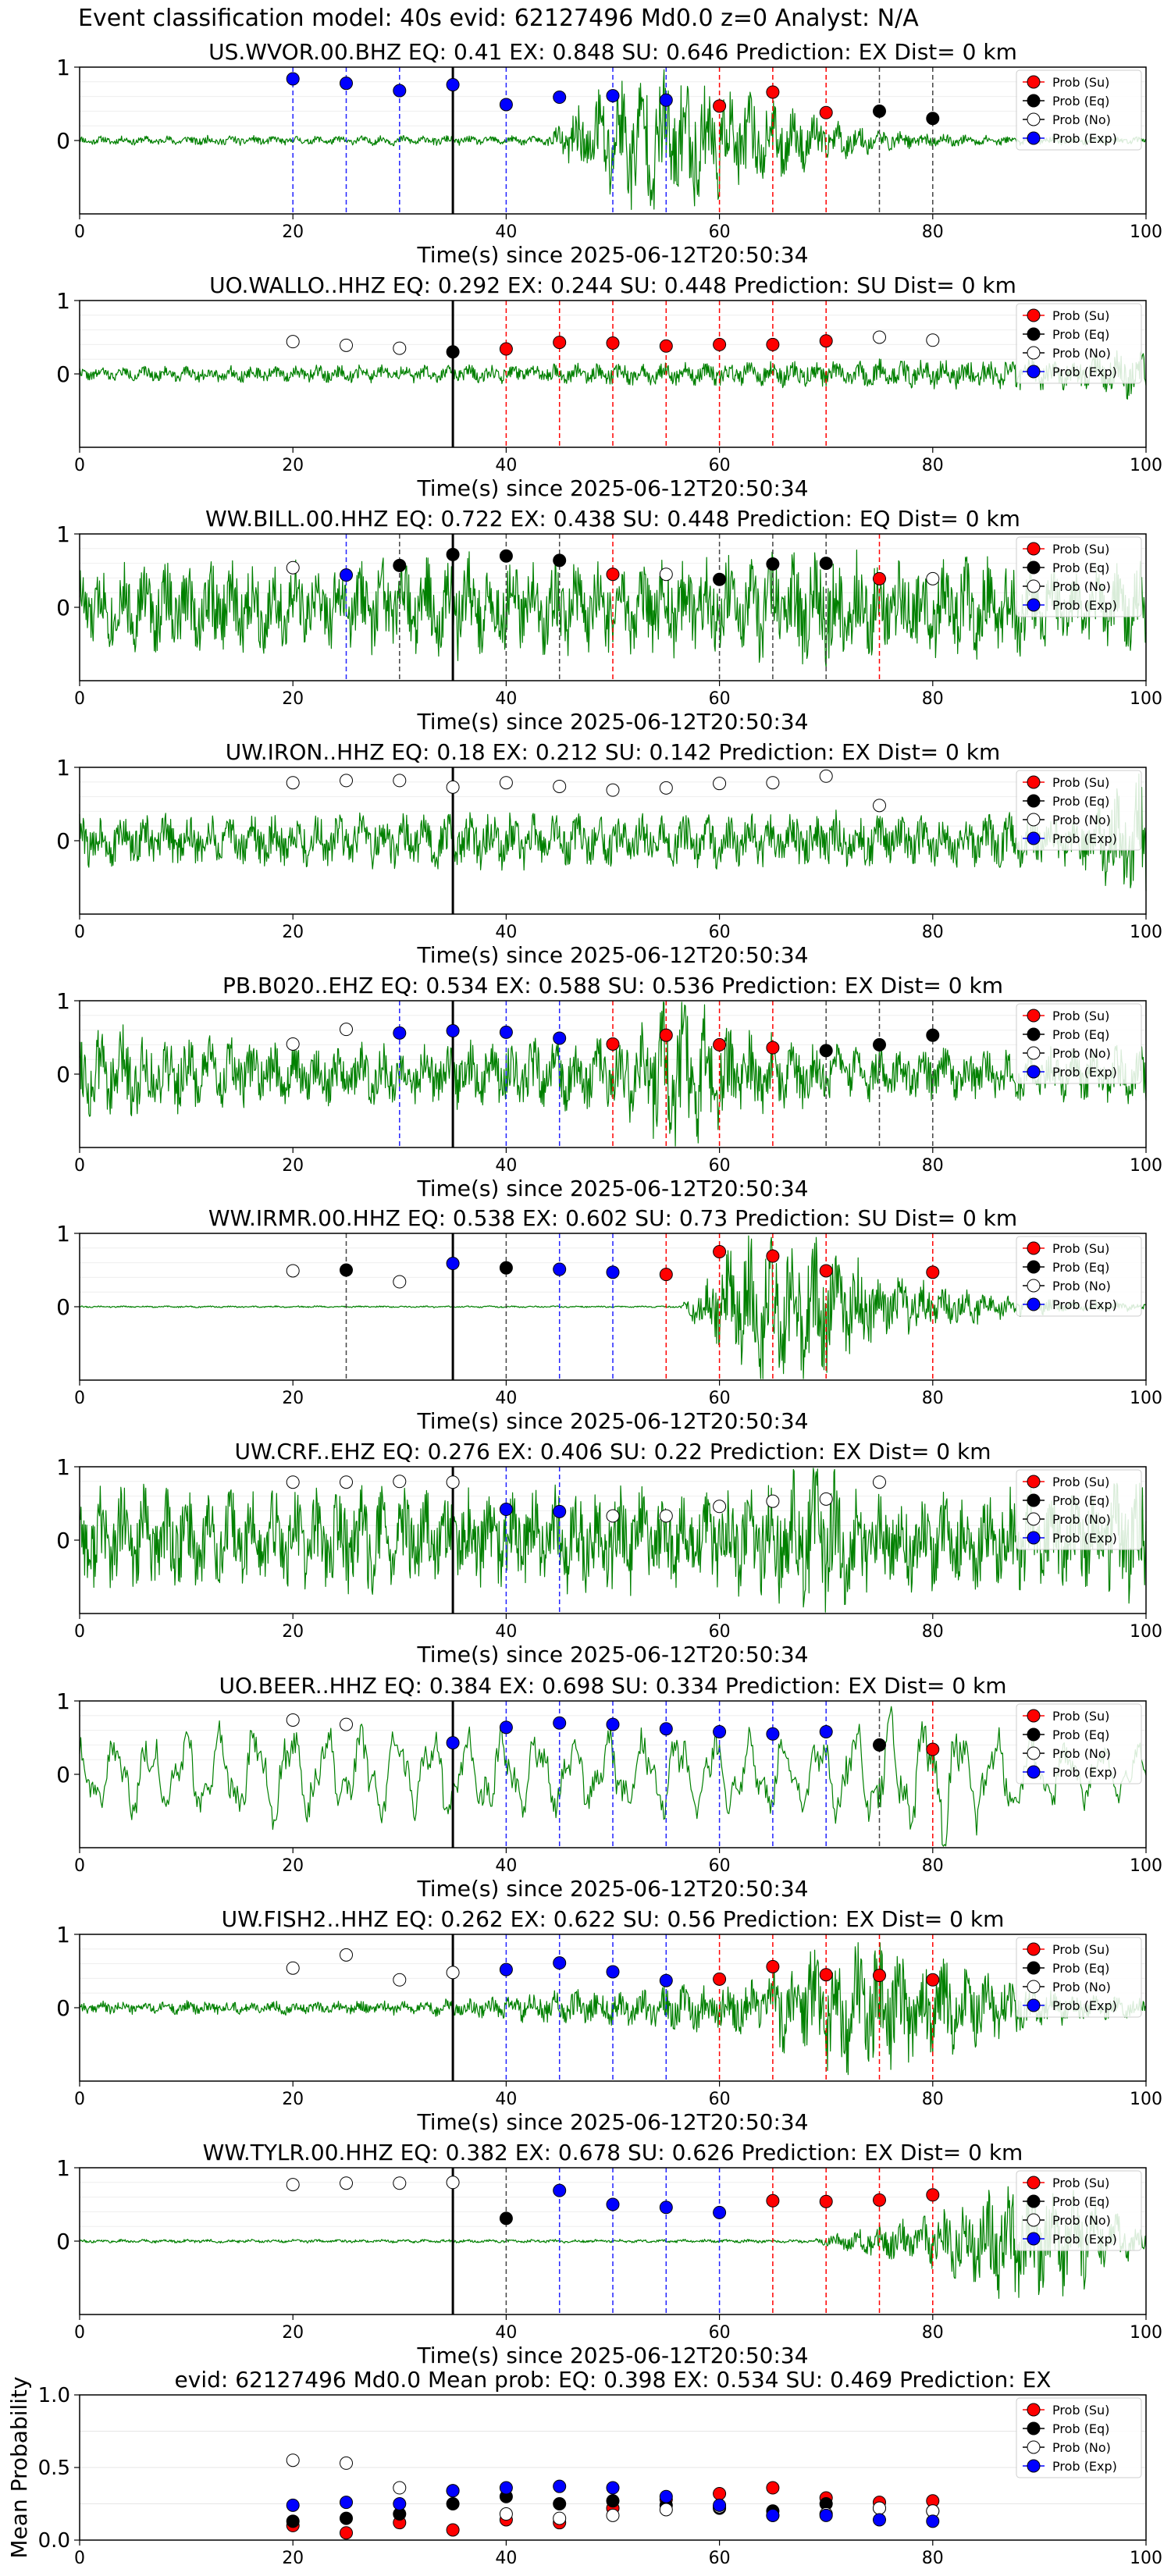 The width and height of the screenshot is (1171, 2576). I want to click on y-tick-label: 1, so click(63, 1001).